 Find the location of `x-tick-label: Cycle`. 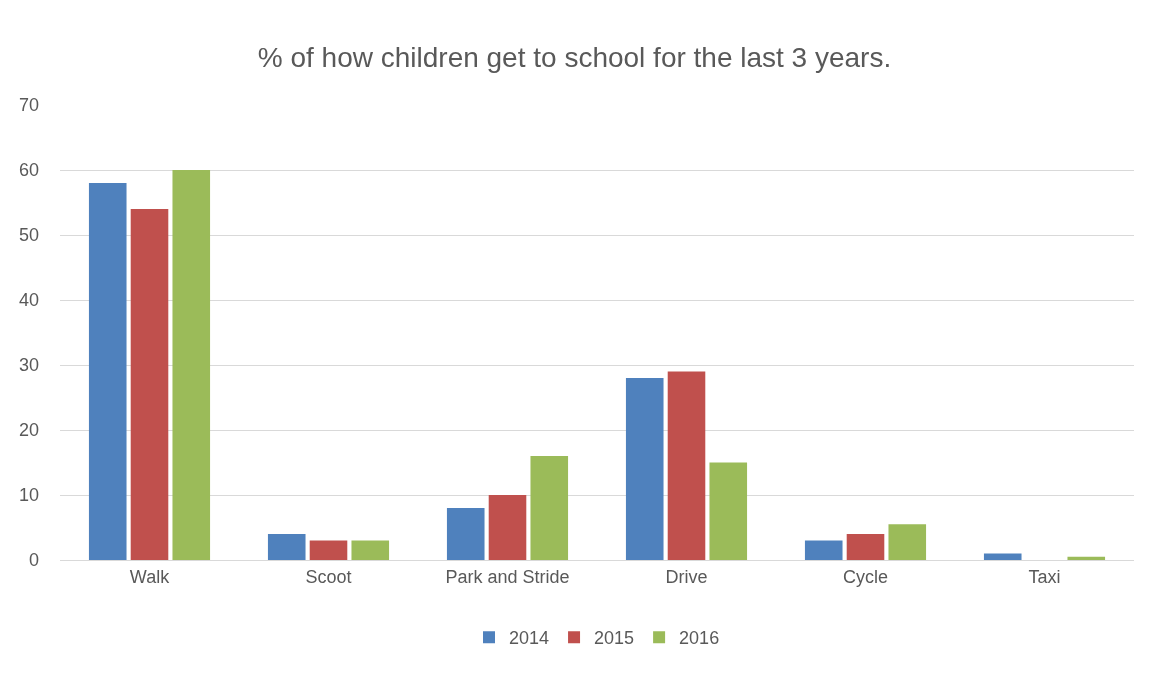

x-tick-label: Cycle is located at coordinates (865, 576).